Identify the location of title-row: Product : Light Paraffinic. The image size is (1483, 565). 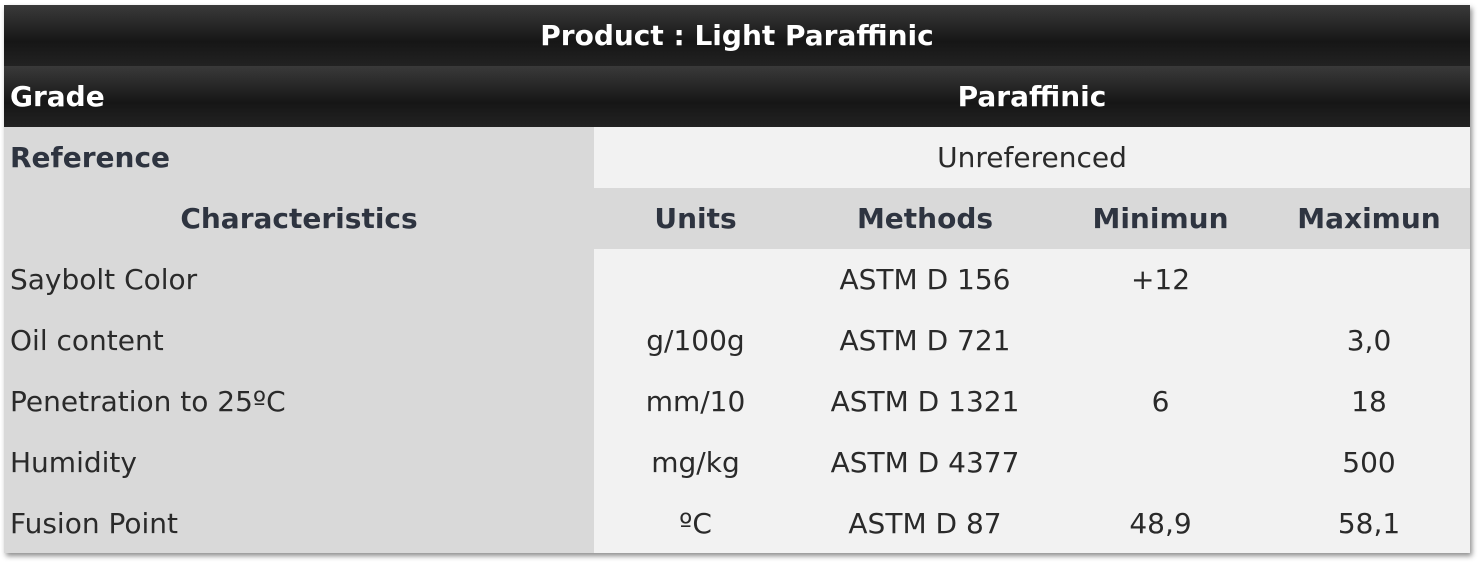
(737, 35).